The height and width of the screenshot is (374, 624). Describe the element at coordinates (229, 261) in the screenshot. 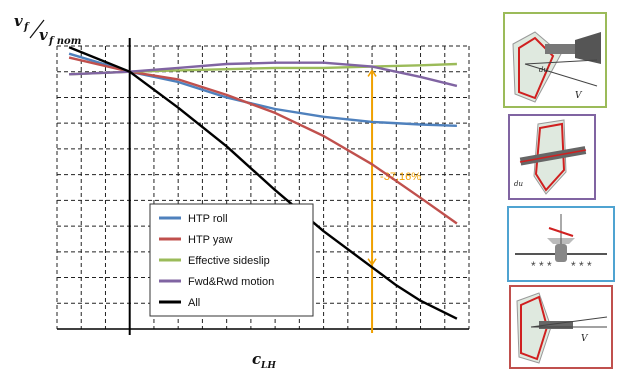

I see `legend-entry: Effective sideslip` at that location.